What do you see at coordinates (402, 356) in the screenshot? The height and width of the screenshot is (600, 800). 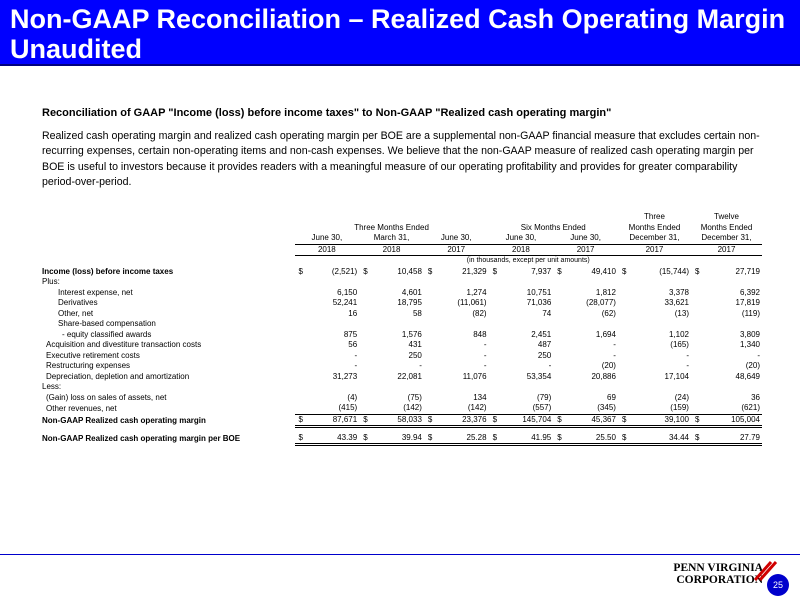 I see `table-row: Executive retirement costs - 250 - 250 - - -` at bounding box center [402, 356].